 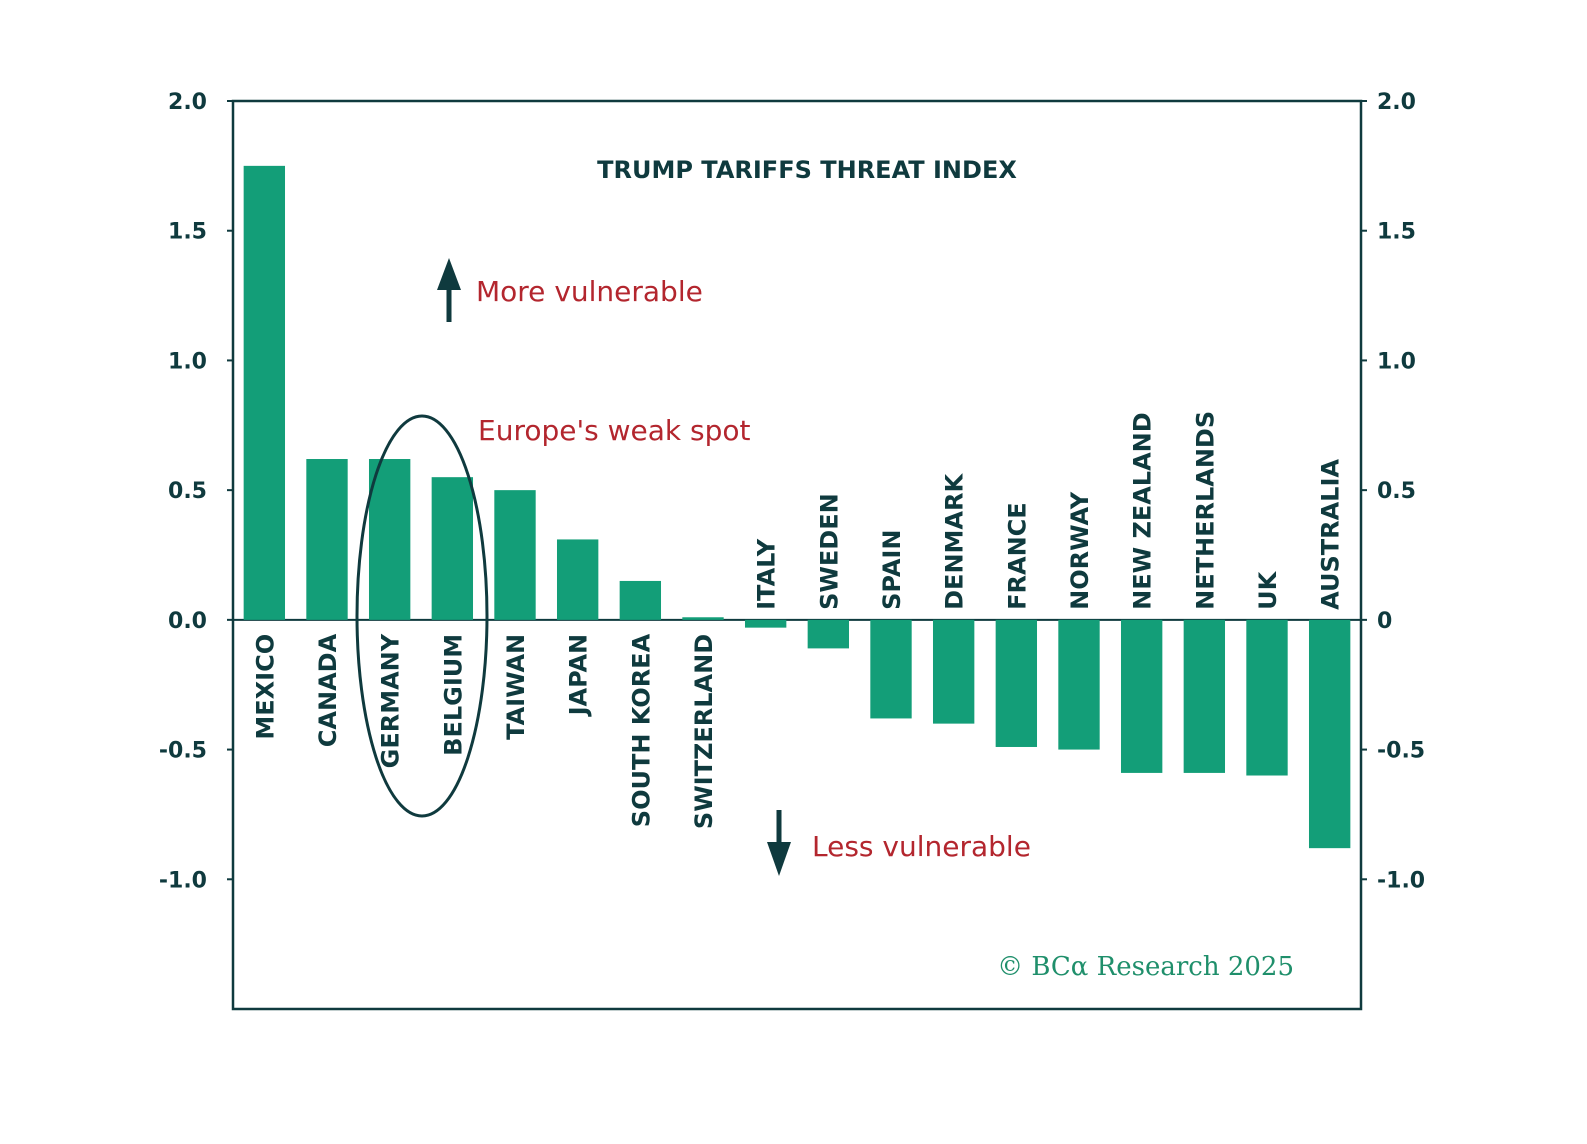 What do you see at coordinates (187, 232) in the screenshot?
I see `left-tick-label: 1.5` at bounding box center [187, 232].